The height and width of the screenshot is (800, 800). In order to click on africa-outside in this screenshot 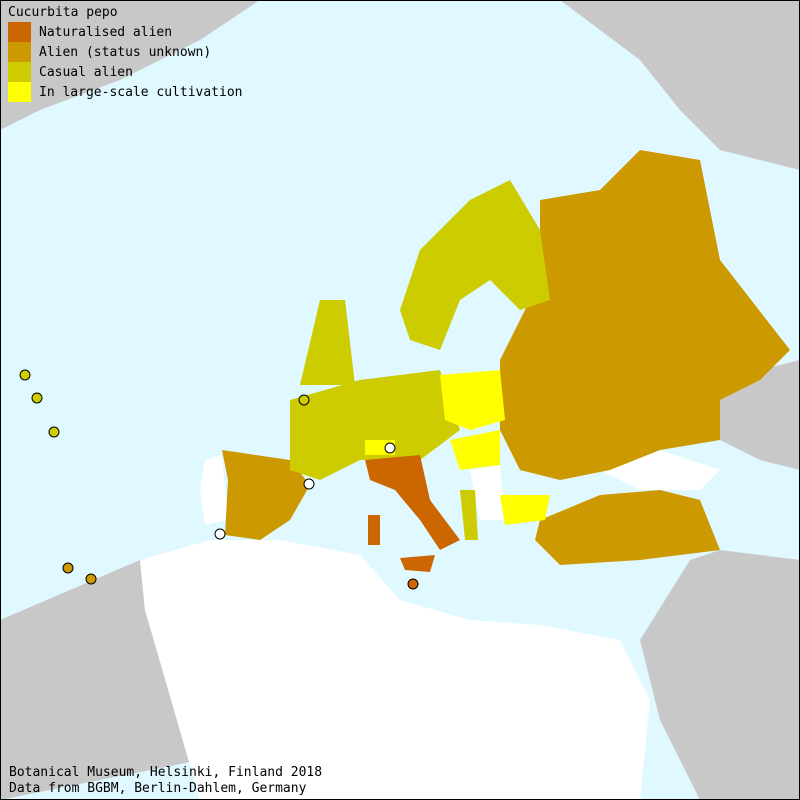, I will do `click(100, 680)`.